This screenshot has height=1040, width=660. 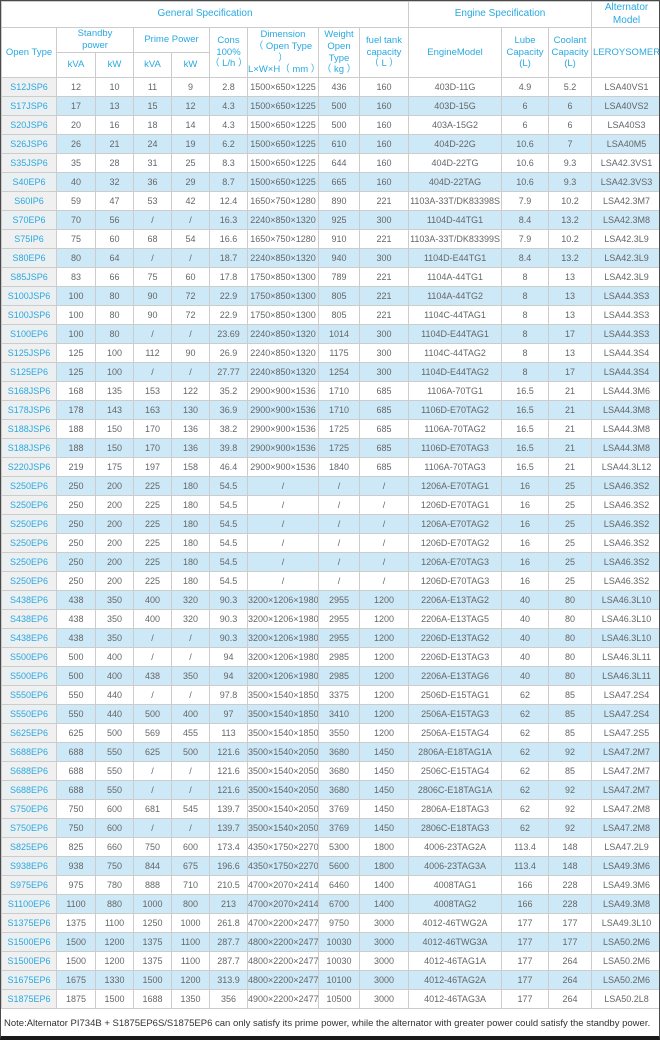 What do you see at coordinates (29, 866) in the screenshot?
I see `model-link: S938EP6` at bounding box center [29, 866].